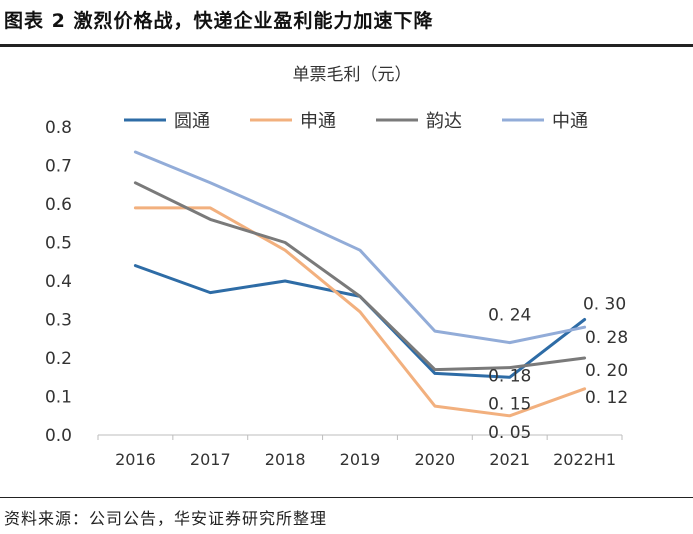 This screenshot has width=693, height=534. I want to click on legend-label: 圆通, so click(192, 121).